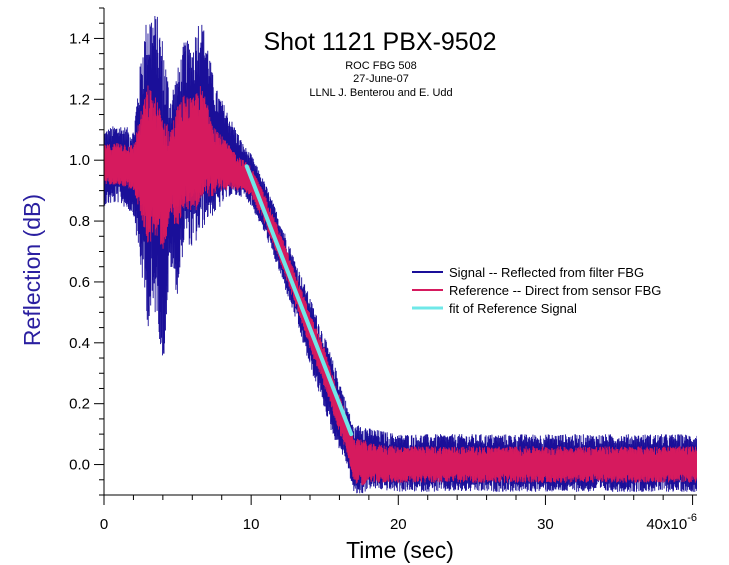 The width and height of the screenshot is (729, 565). Describe the element at coordinates (251, 524) in the screenshot. I see `x-tick-label: 10` at that location.